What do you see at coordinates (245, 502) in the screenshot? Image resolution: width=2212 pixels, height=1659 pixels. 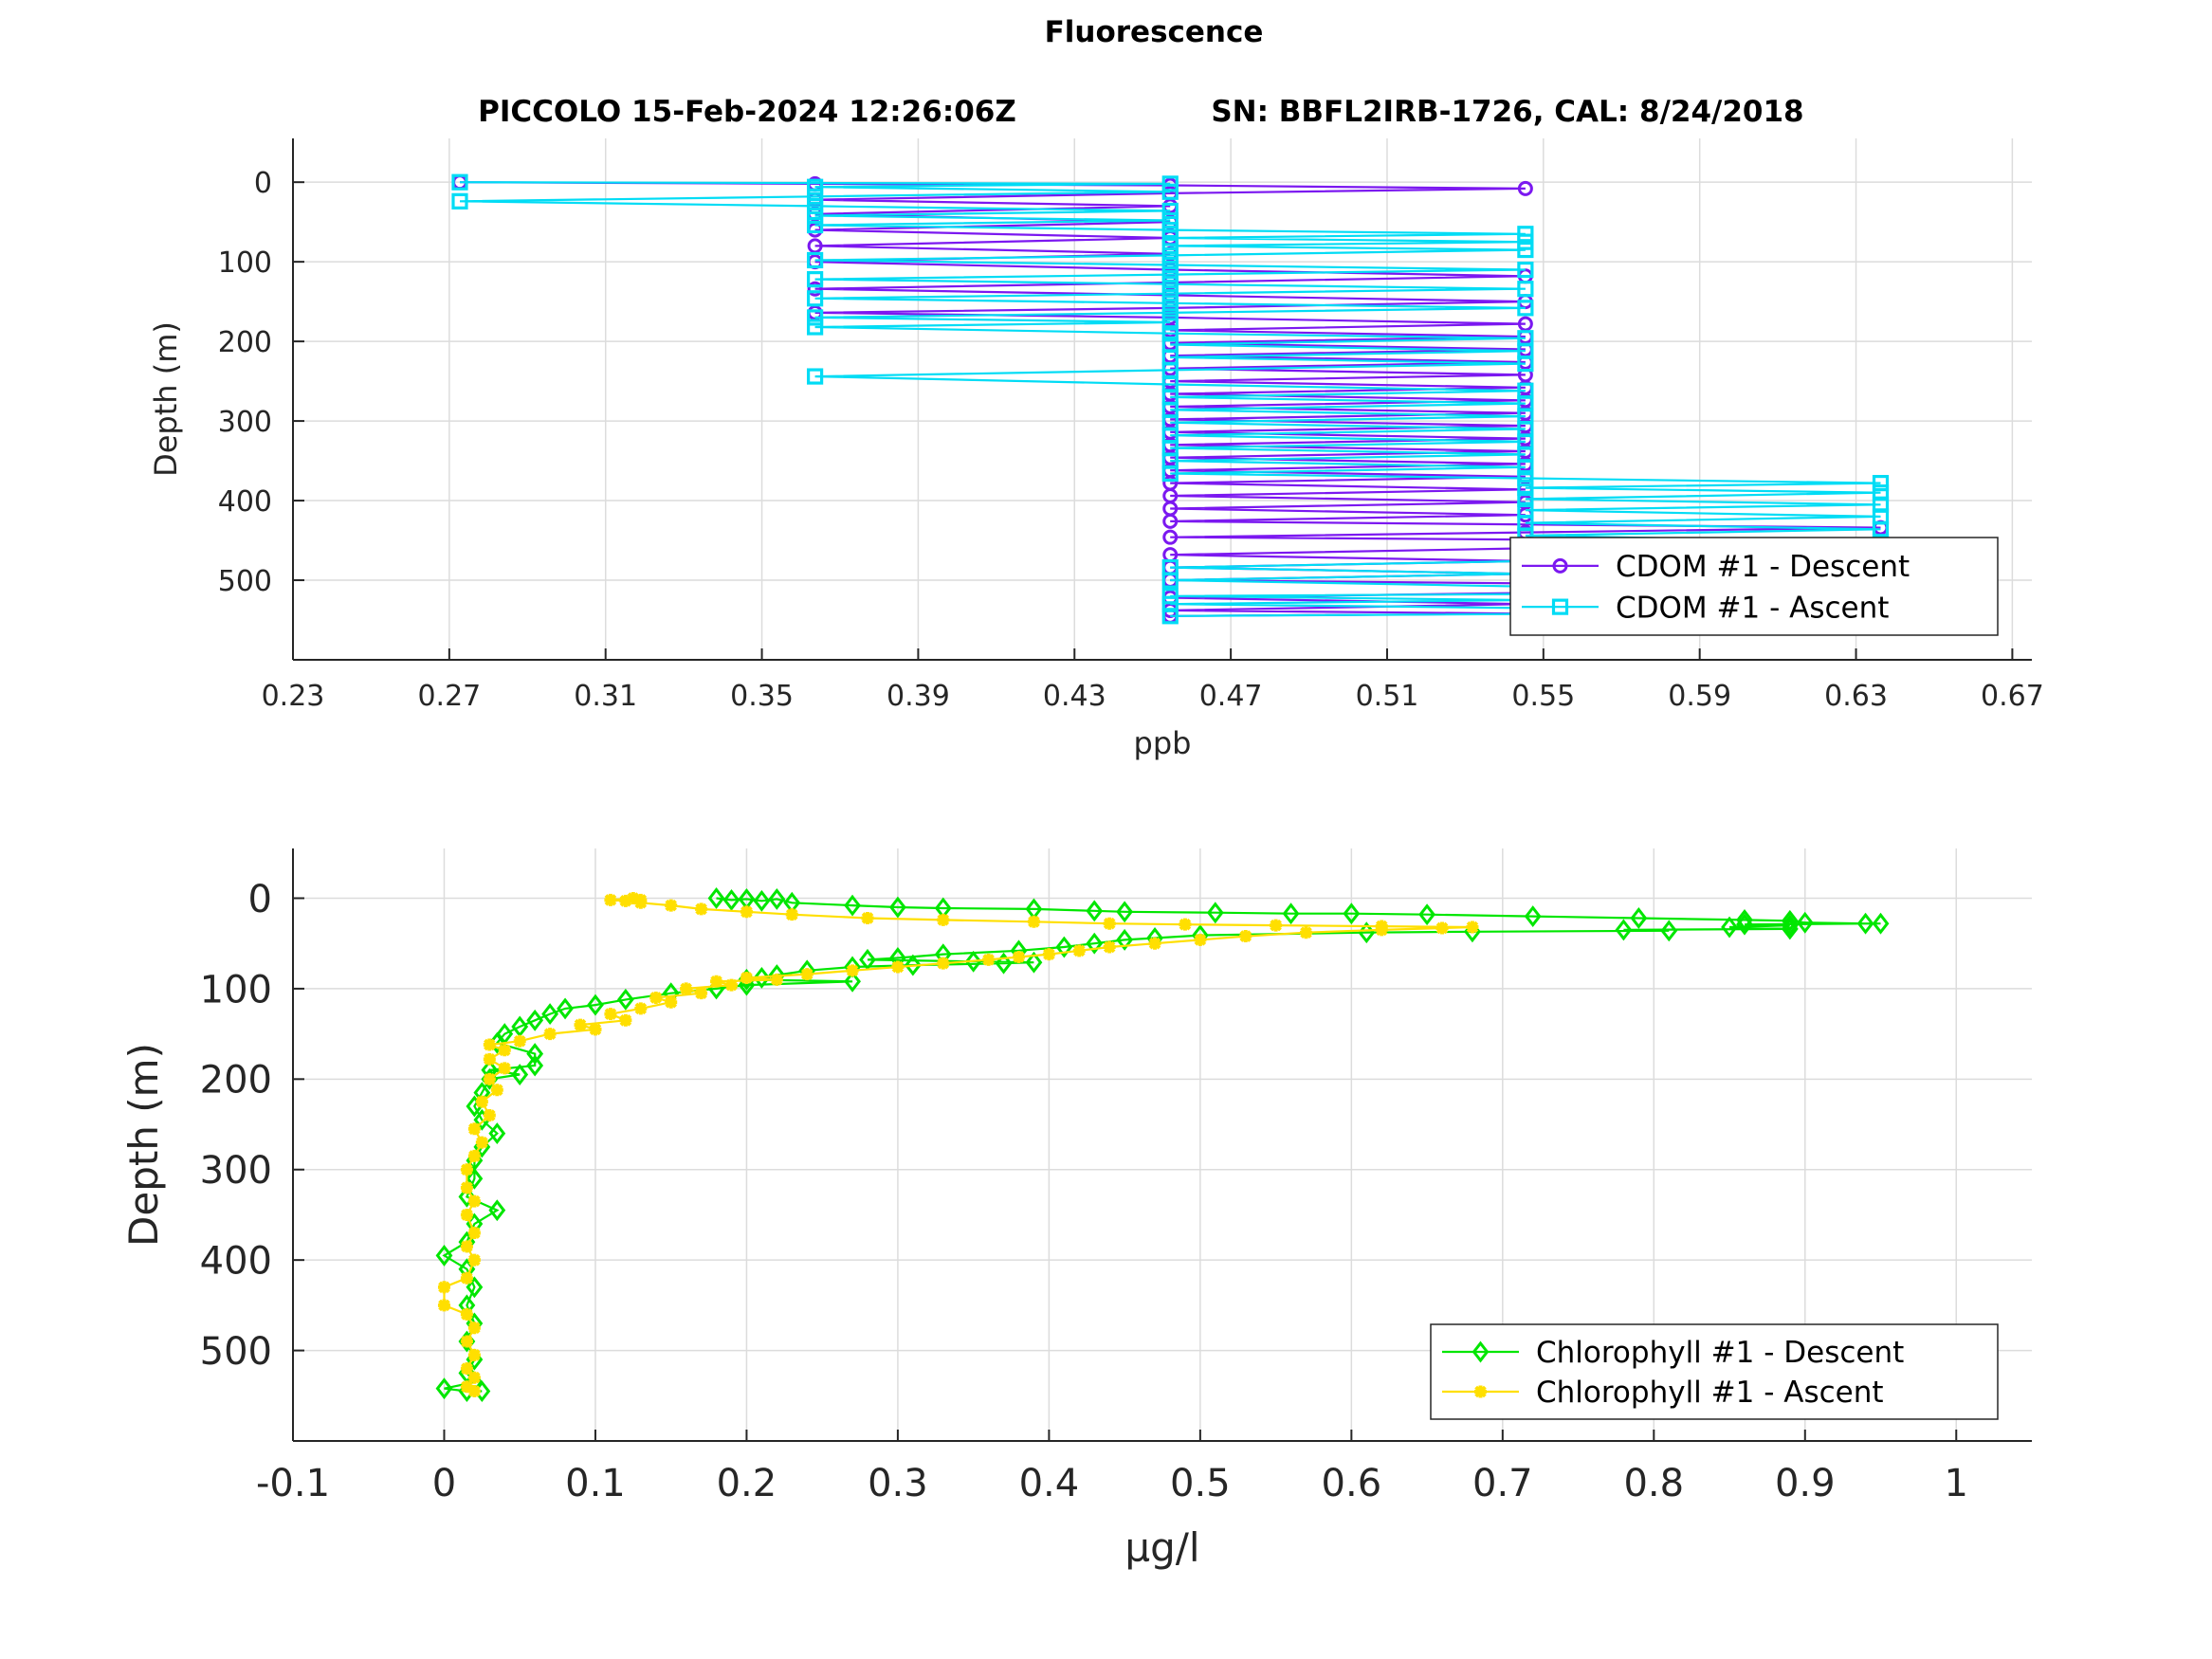 I see `y-tick-label: 400` at bounding box center [245, 502].